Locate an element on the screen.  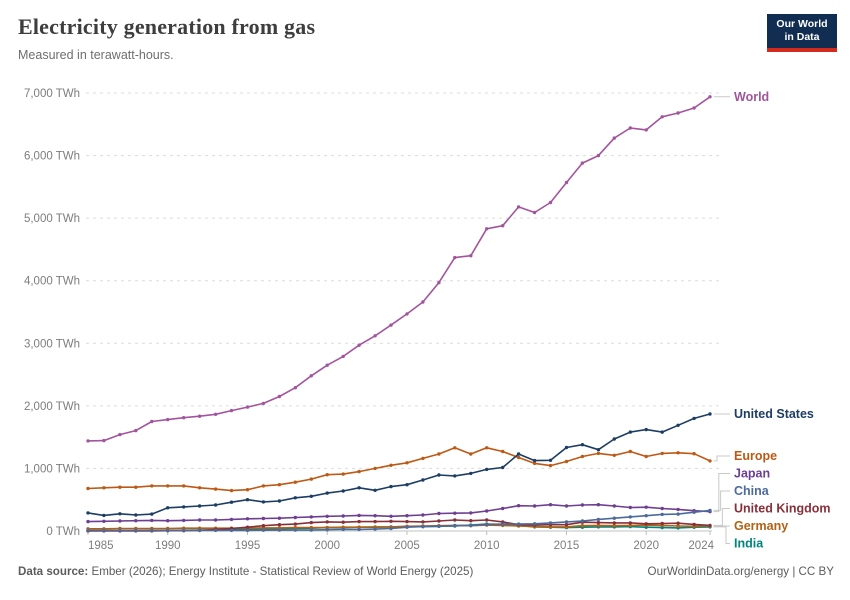
series-label-india: India is located at coordinates (749, 544).